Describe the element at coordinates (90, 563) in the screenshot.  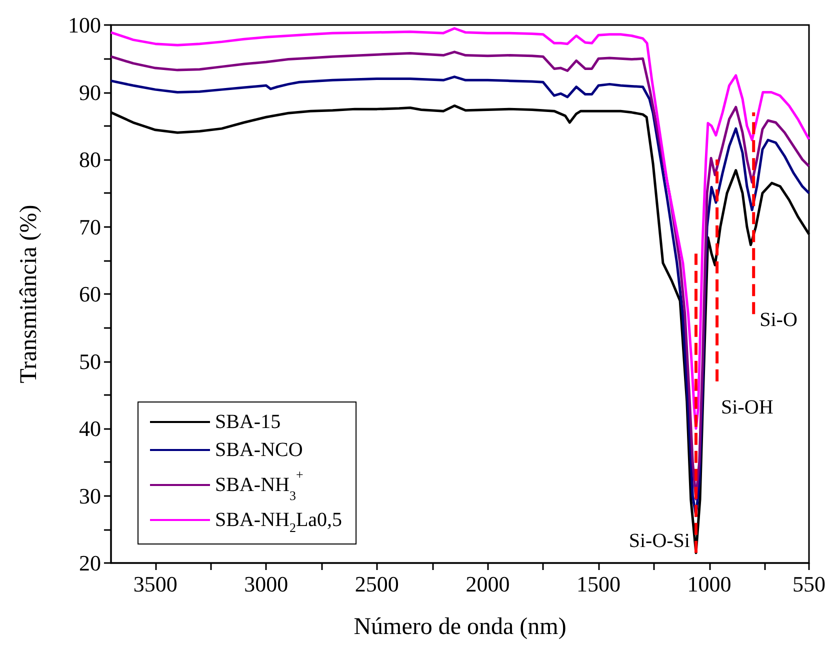
I see `y-tick-label: 20` at that location.